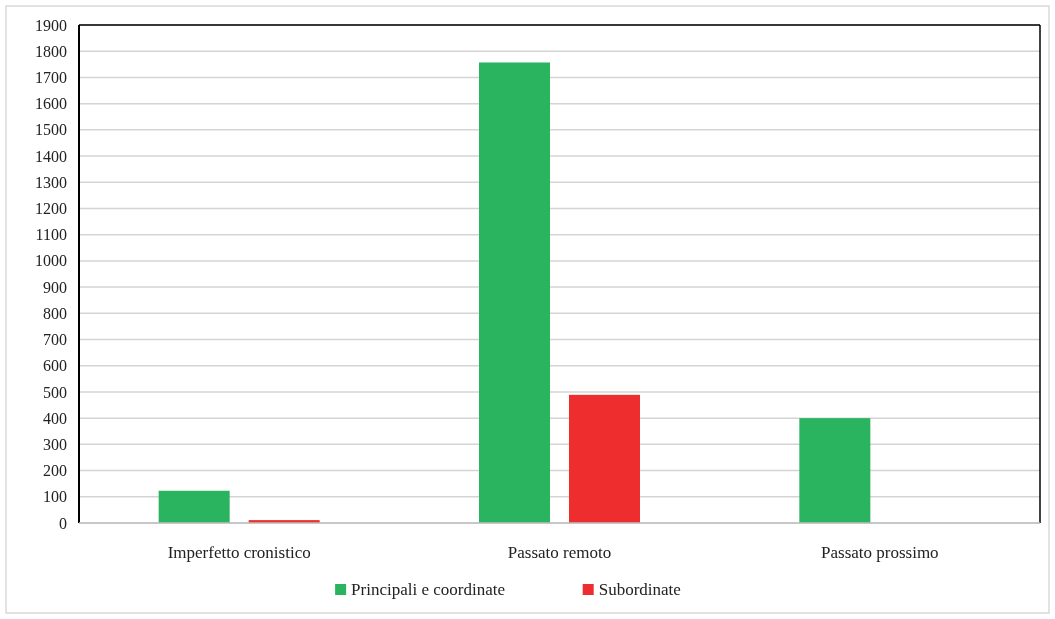  What do you see at coordinates (880, 552) in the screenshot?
I see `x-tick-label: Passato prossimo` at bounding box center [880, 552].